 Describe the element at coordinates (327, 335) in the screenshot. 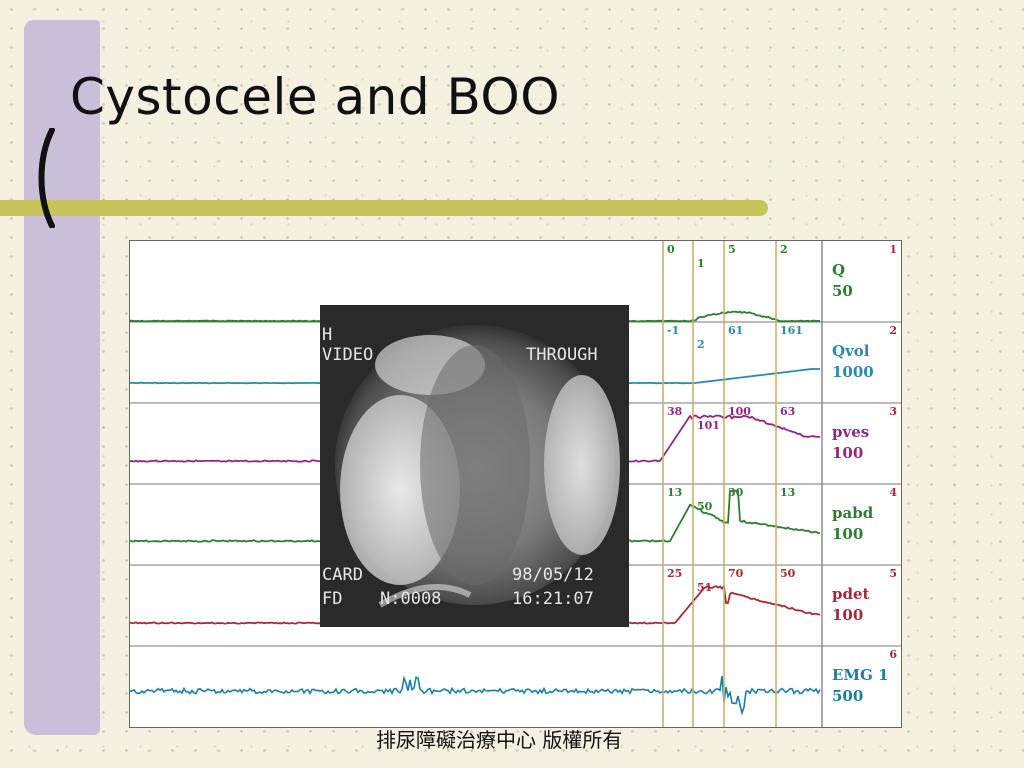

I see `video-label-top-left: H` at that location.